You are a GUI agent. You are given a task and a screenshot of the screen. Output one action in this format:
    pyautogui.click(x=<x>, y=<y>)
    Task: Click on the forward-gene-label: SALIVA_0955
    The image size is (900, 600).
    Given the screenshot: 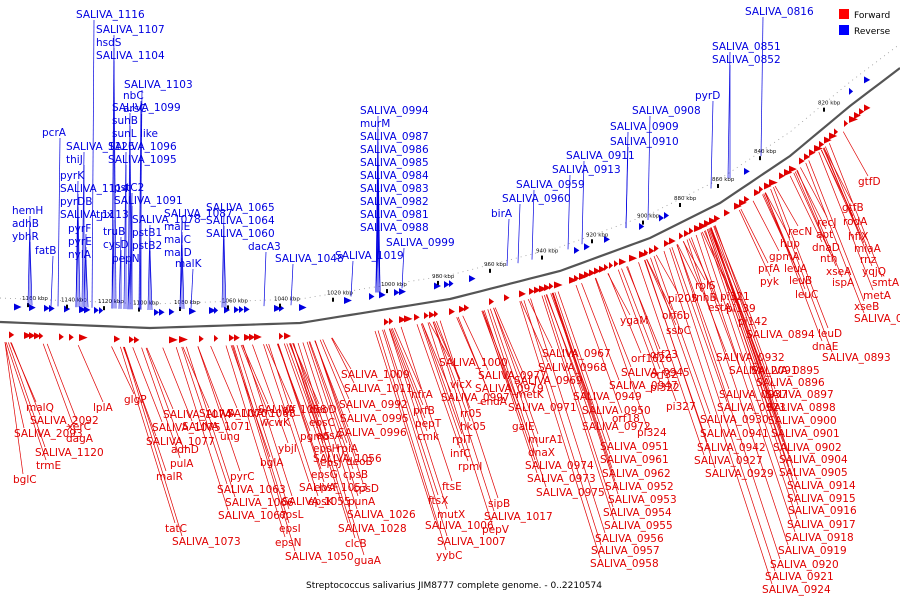 What is the action you would take?
    pyautogui.click(x=638, y=526)
    